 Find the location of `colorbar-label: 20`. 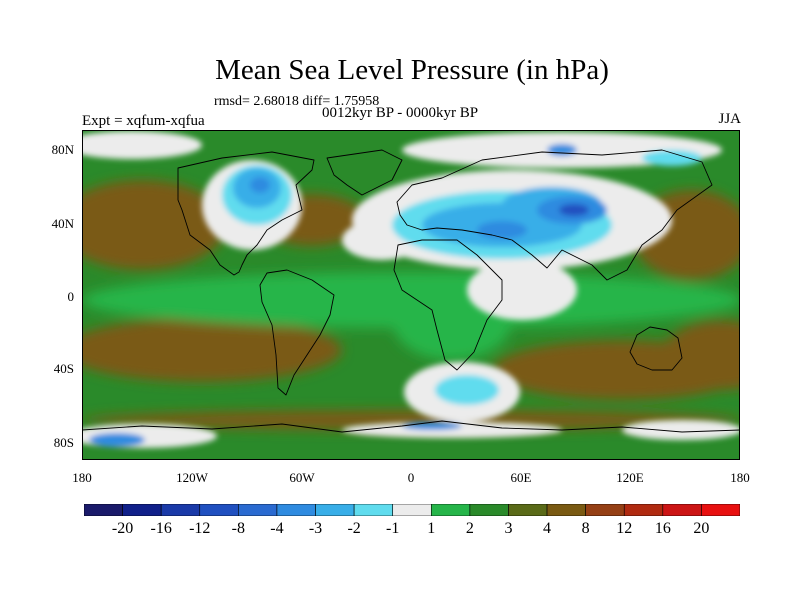

colorbar-label: 20 is located at coordinates (701, 528).